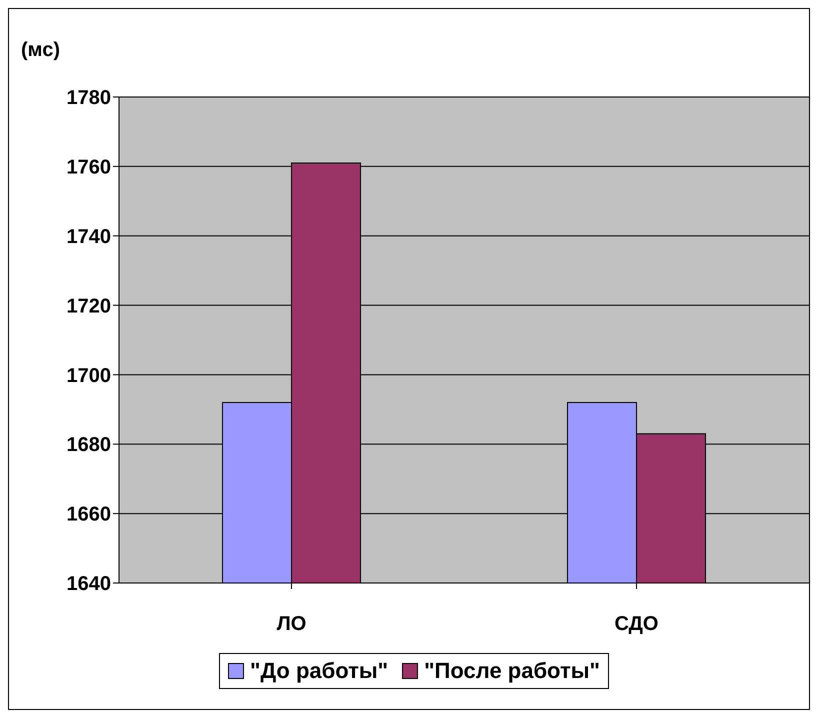  I want to click on y-tick-label: 1640, so click(88, 584).